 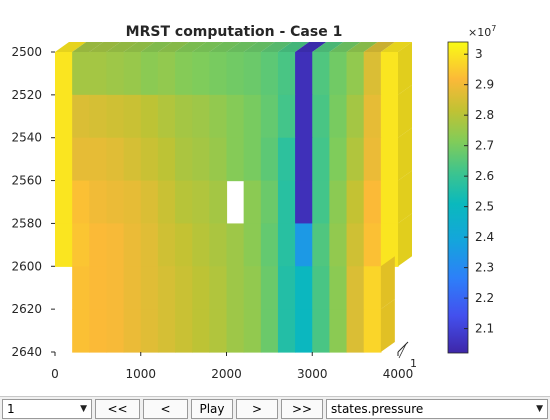 I want to click on chevron-down-icon: ▼, so click(x=83, y=409).